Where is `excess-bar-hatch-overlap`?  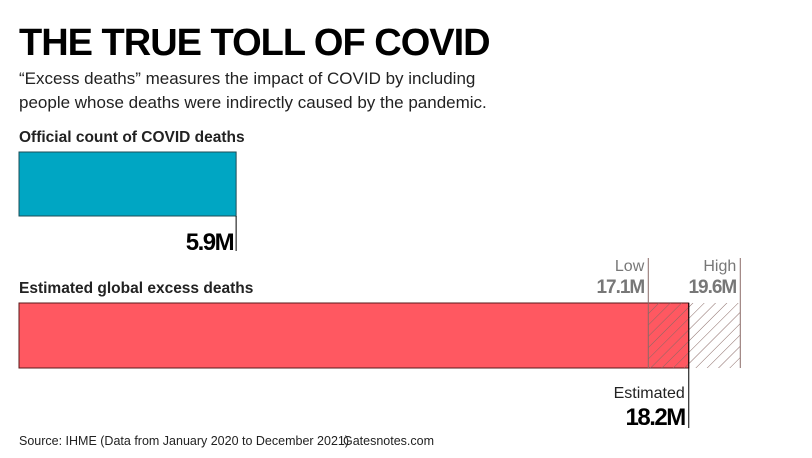
excess-bar-hatch-overlap is located at coordinates (668, 335).